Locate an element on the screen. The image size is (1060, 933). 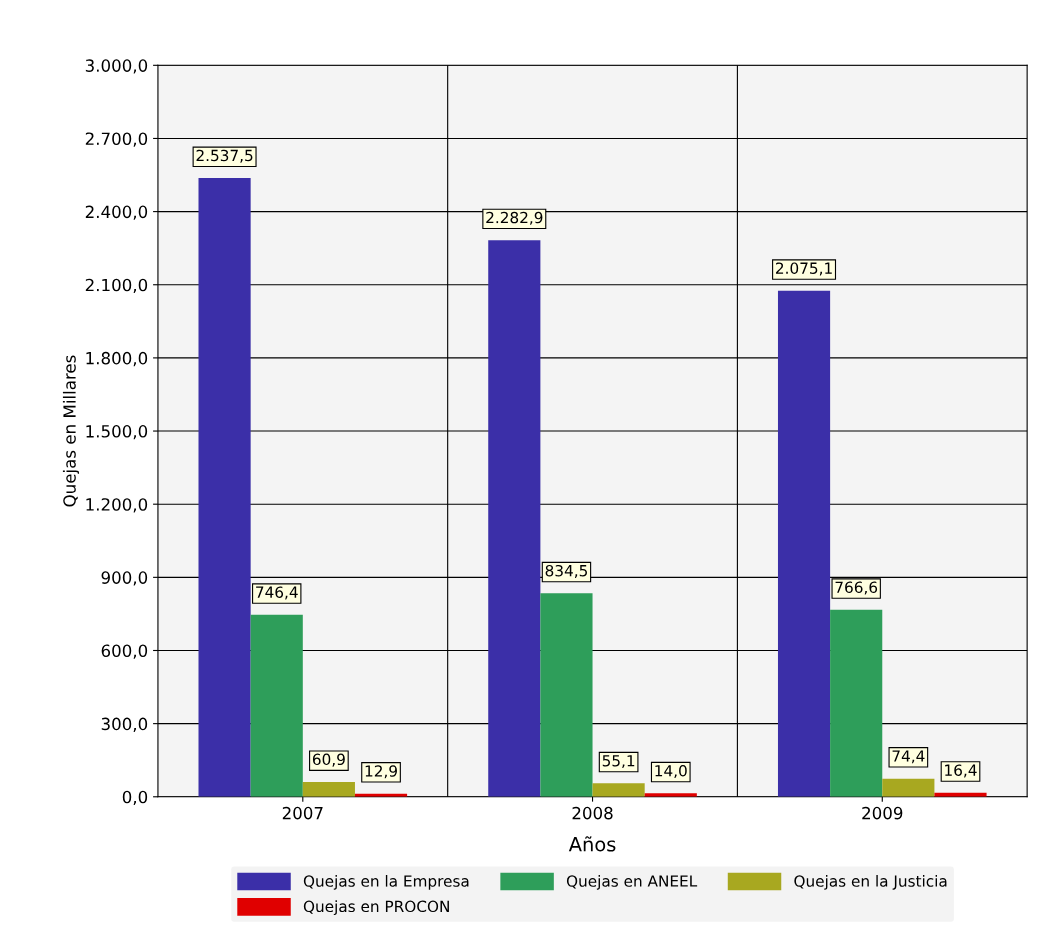
data-label: 12,9 is located at coordinates (381, 772).